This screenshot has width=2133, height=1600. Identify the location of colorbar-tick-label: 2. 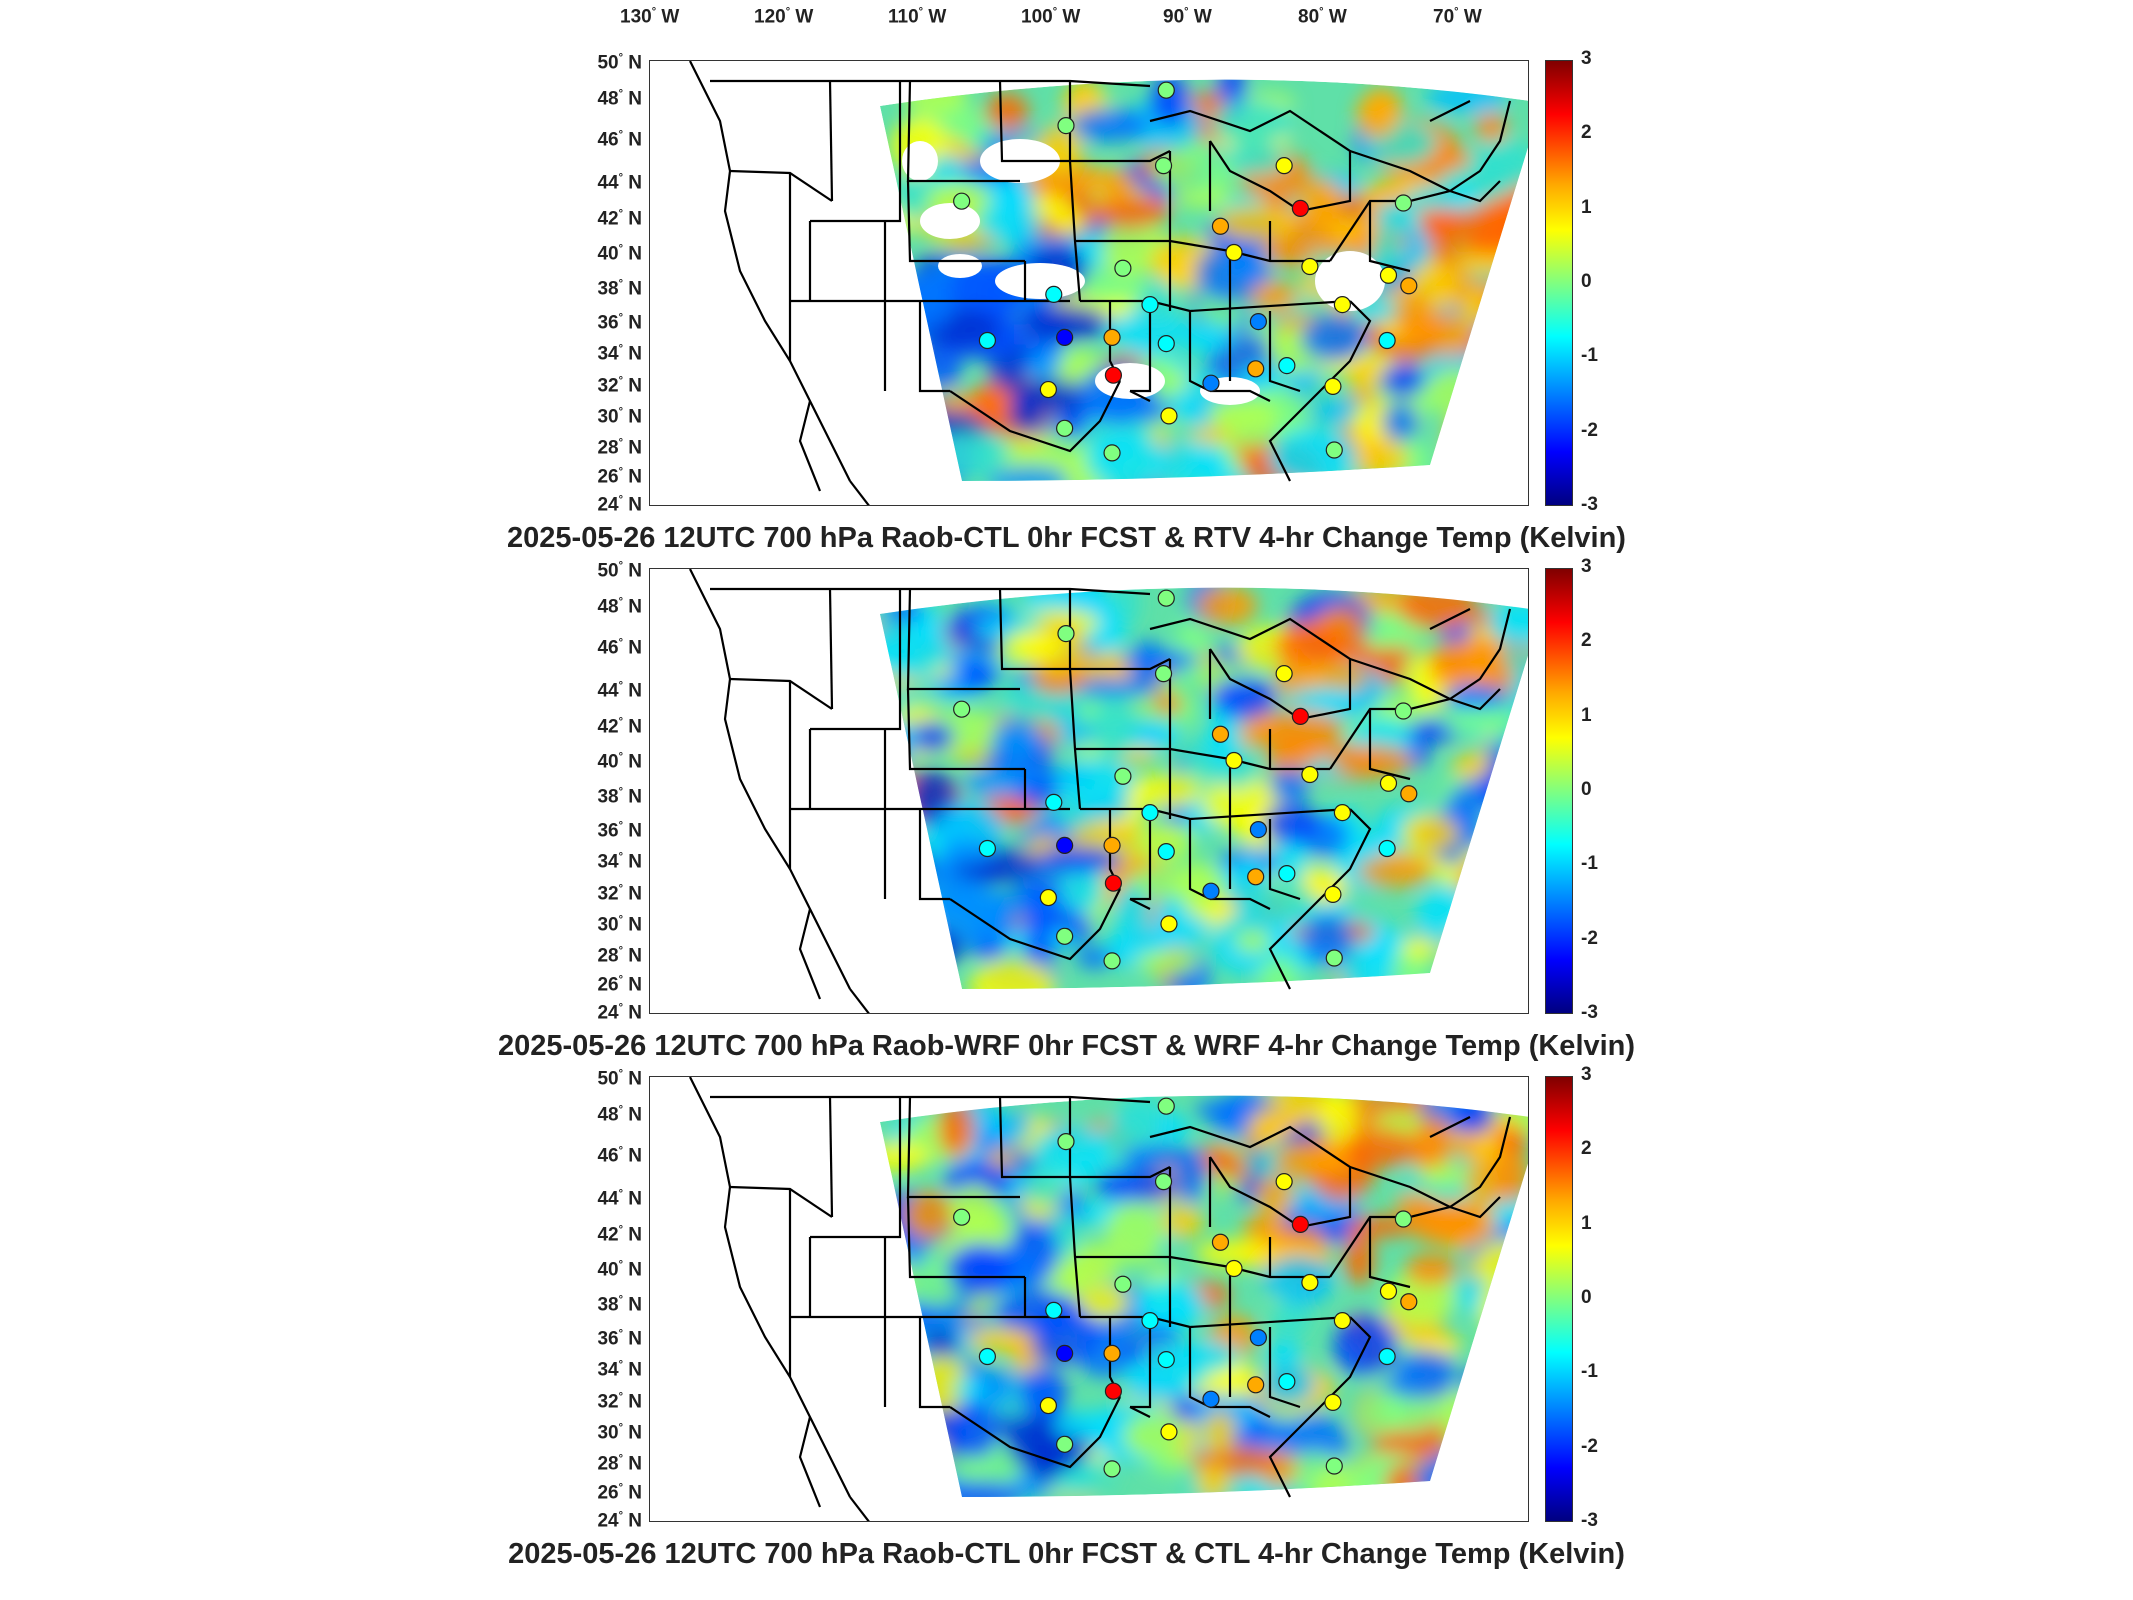
(1586, 133).